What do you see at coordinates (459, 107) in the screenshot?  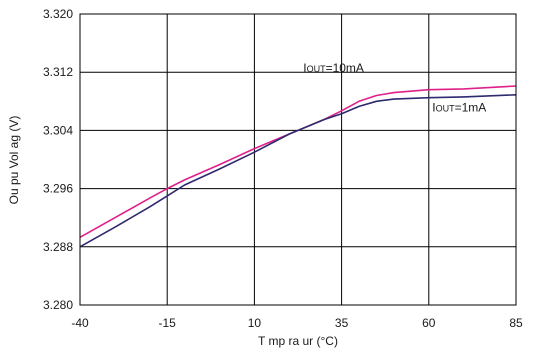 I see `series-annotation: IOUT=1mA` at bounding box center [459, 107].